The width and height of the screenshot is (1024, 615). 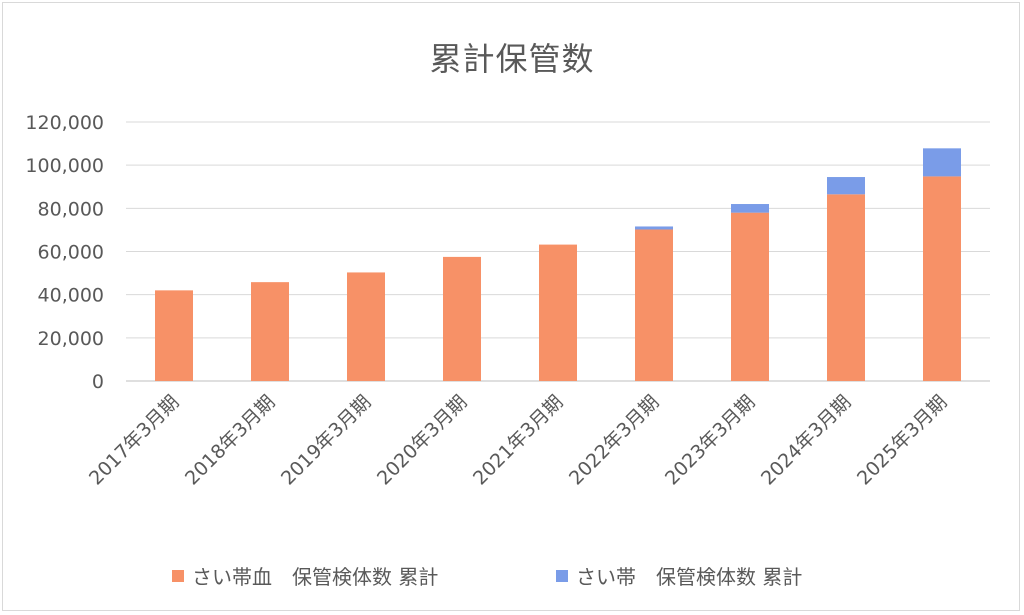 I want to click on x-tick-label: 2017年3月期, so click(x=134, y=440).